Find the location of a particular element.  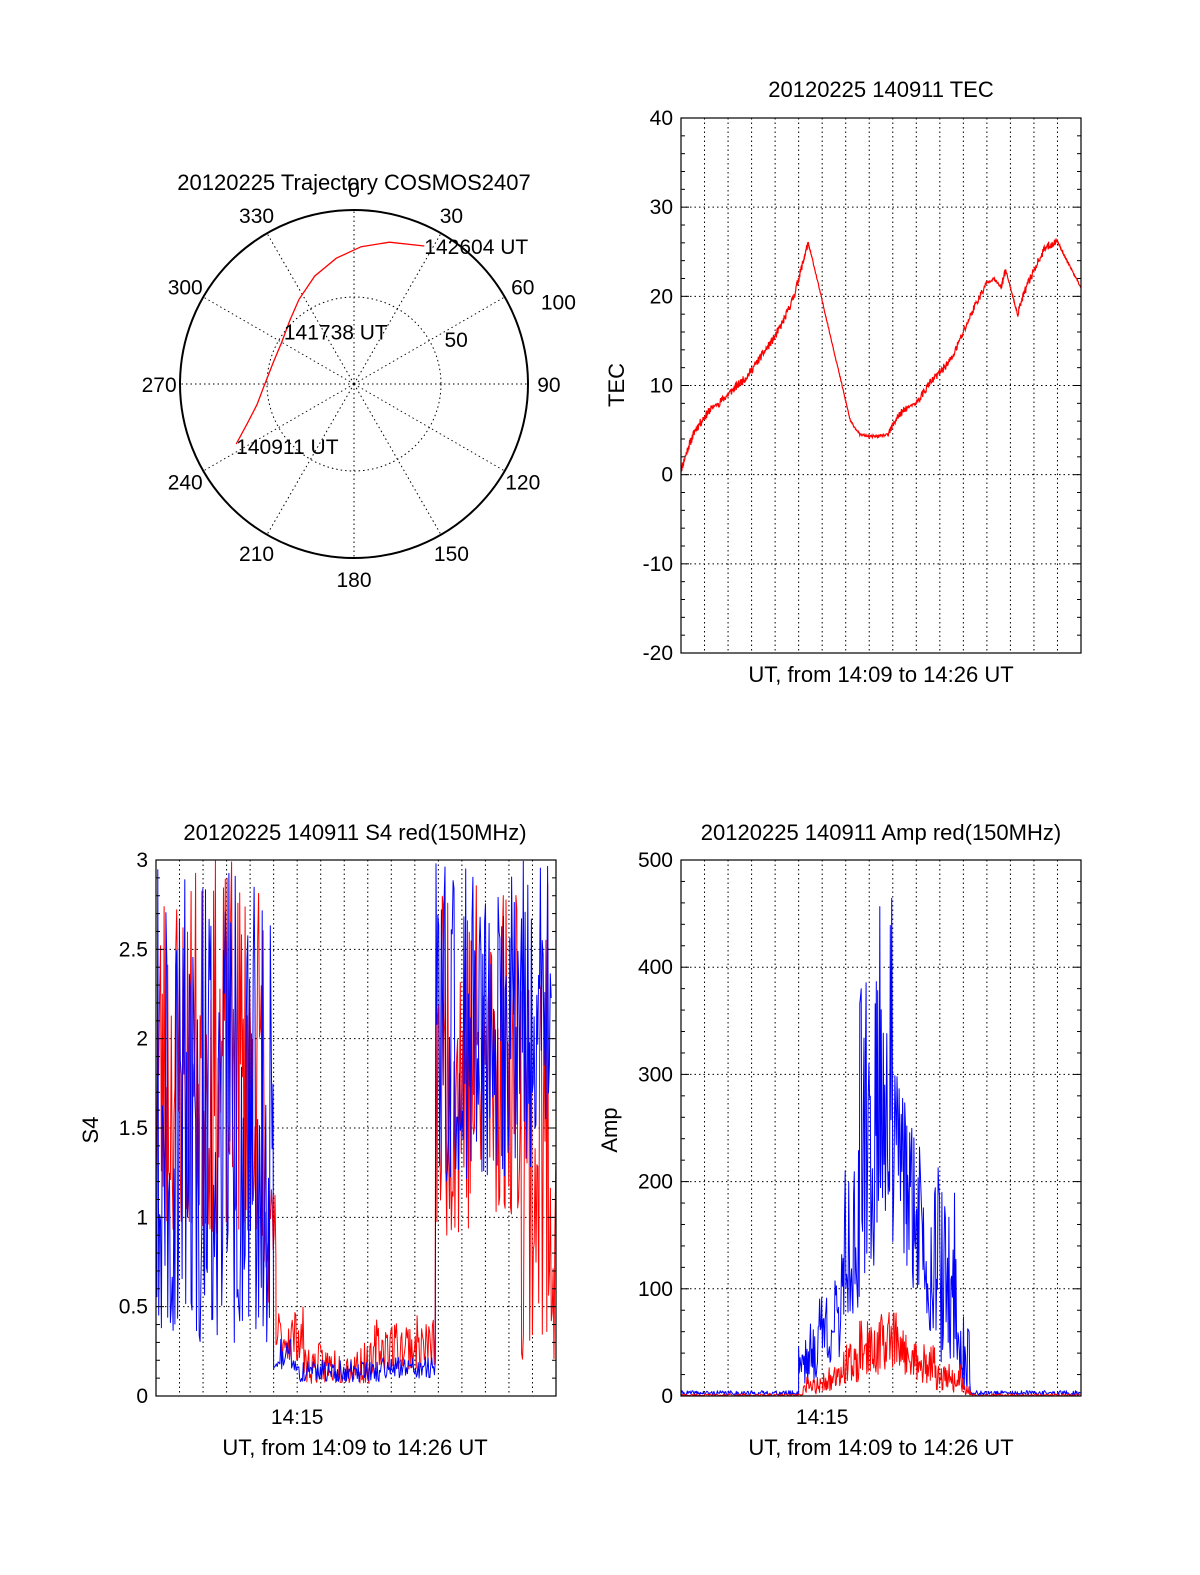

trajectory-title: 20120225 Trajectory COSMOS2407 is located at coordinates (353, 182).